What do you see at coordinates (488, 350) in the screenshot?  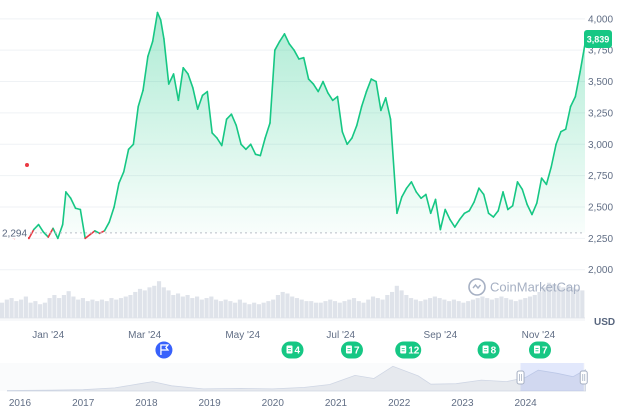 I see `news-event-badge: 8` at bounding box center [488, 350].